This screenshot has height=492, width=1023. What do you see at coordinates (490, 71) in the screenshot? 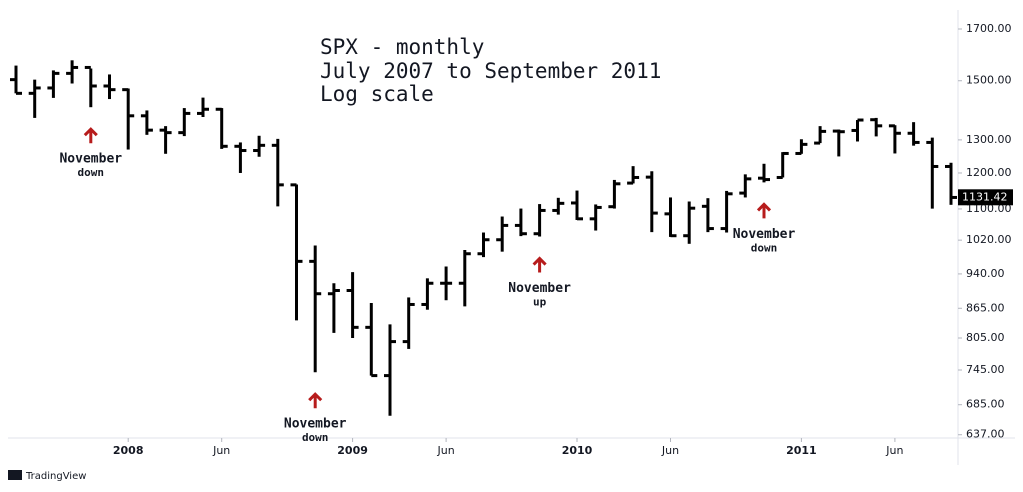
I see `title-line: July 2007 to September 2011` at bounding box center [490, 71].